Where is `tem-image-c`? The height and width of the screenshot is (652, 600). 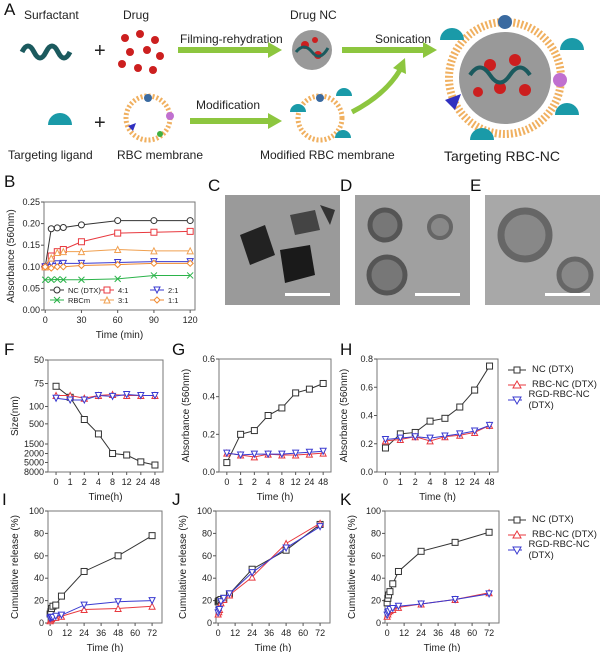 tem-image-c is located at coordinates (282, 250).